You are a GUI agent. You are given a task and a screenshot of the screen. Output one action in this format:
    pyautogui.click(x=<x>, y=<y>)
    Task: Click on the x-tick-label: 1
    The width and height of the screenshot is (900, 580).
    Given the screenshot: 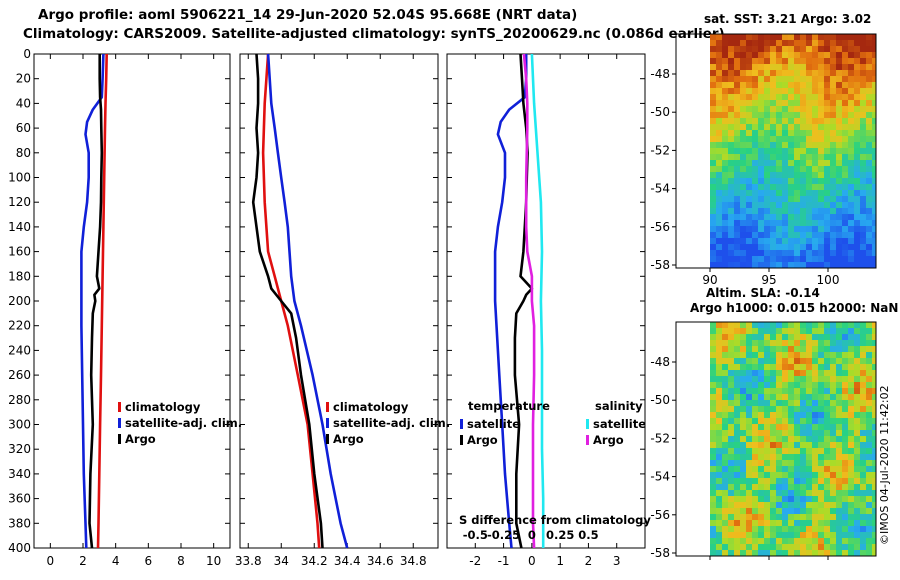 What is the action you would take?
    pyautogui.click(x=560, y=561)
    